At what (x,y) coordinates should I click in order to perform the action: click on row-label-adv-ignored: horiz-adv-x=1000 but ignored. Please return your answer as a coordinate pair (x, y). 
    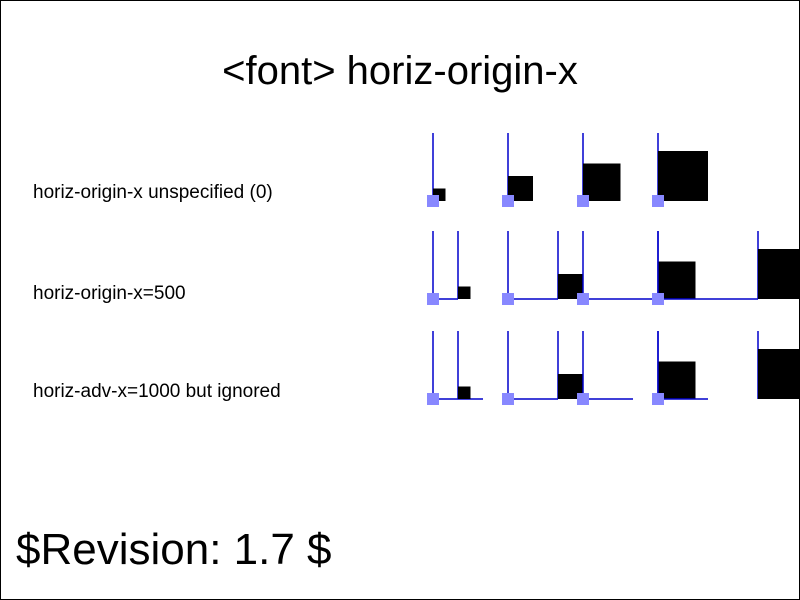
    Looking at the image, I should click on (157, 391).